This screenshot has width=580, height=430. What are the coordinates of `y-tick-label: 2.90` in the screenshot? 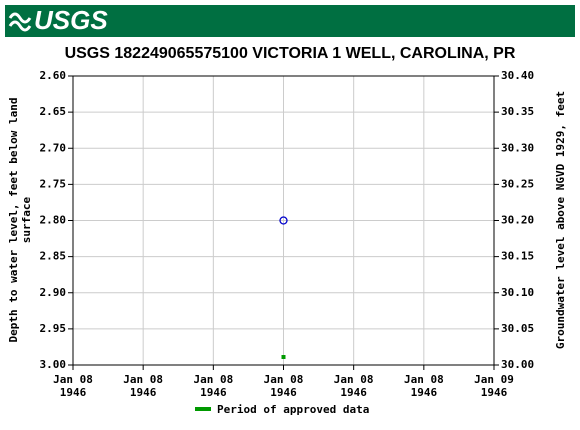 It's located at (53, 292).